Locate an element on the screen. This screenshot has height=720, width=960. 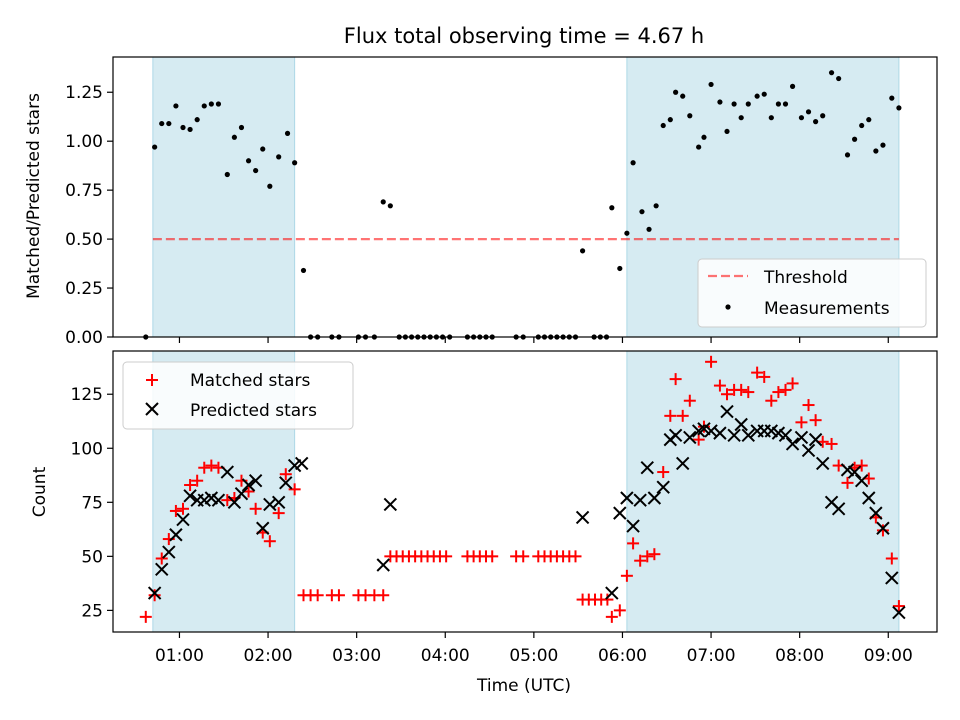
ratio-y-axis: 0.00 0.25 0.50 0.75 1.00 1.25 is located at coordinates (89, 215).